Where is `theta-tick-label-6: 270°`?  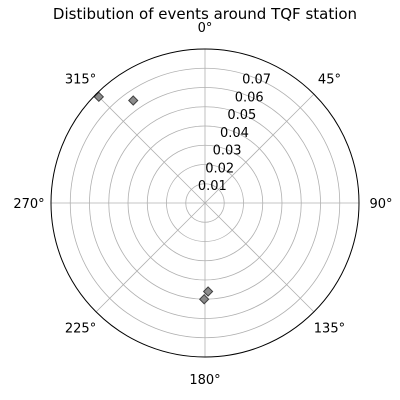 theta-tick-label-6: 270° is located at coordinates (28, 204).